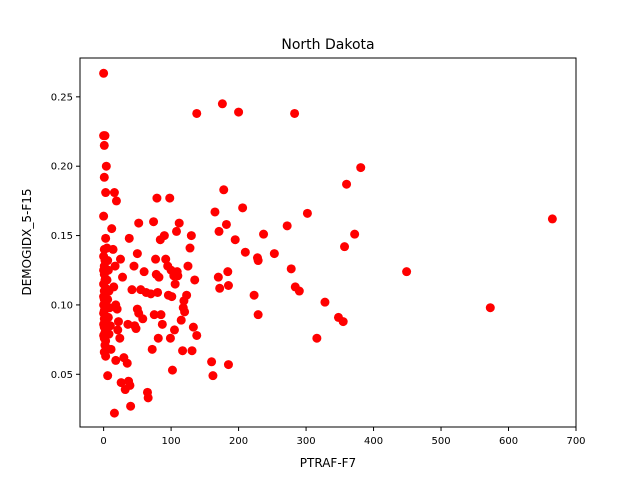 This screenshot has width=640, height=480. I want to click on x-tick-label: 700, so click(575, 441).